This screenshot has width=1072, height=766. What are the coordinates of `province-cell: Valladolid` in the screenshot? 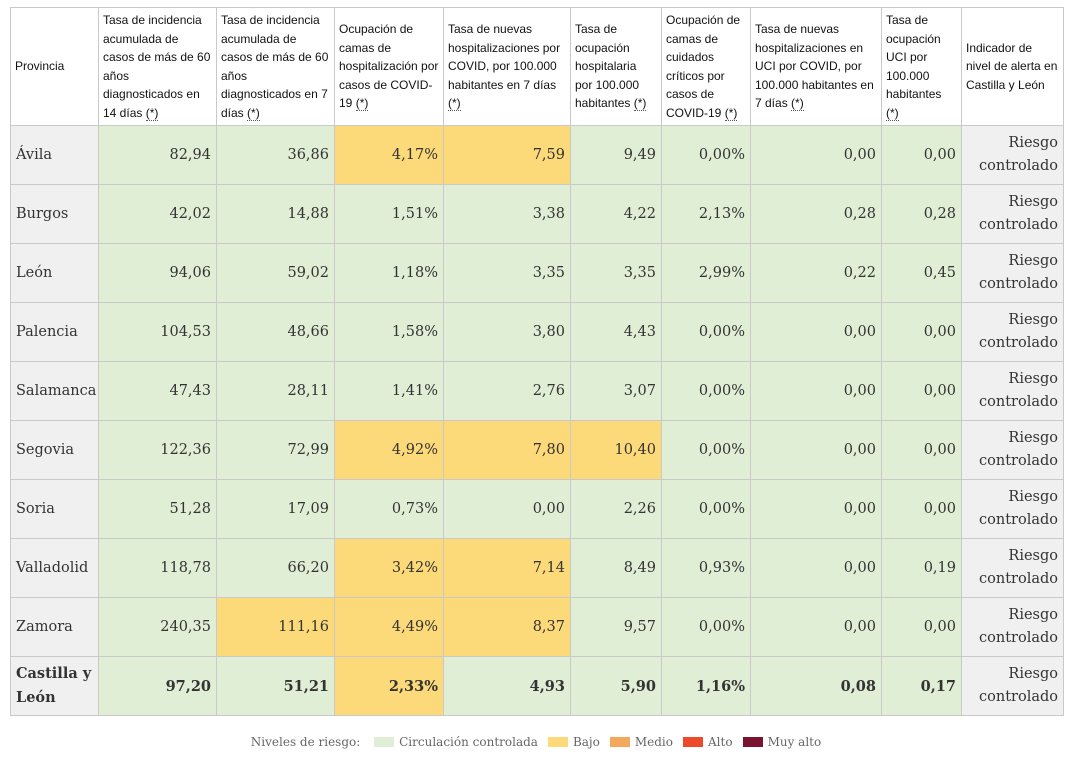 It's located at (54, 568).